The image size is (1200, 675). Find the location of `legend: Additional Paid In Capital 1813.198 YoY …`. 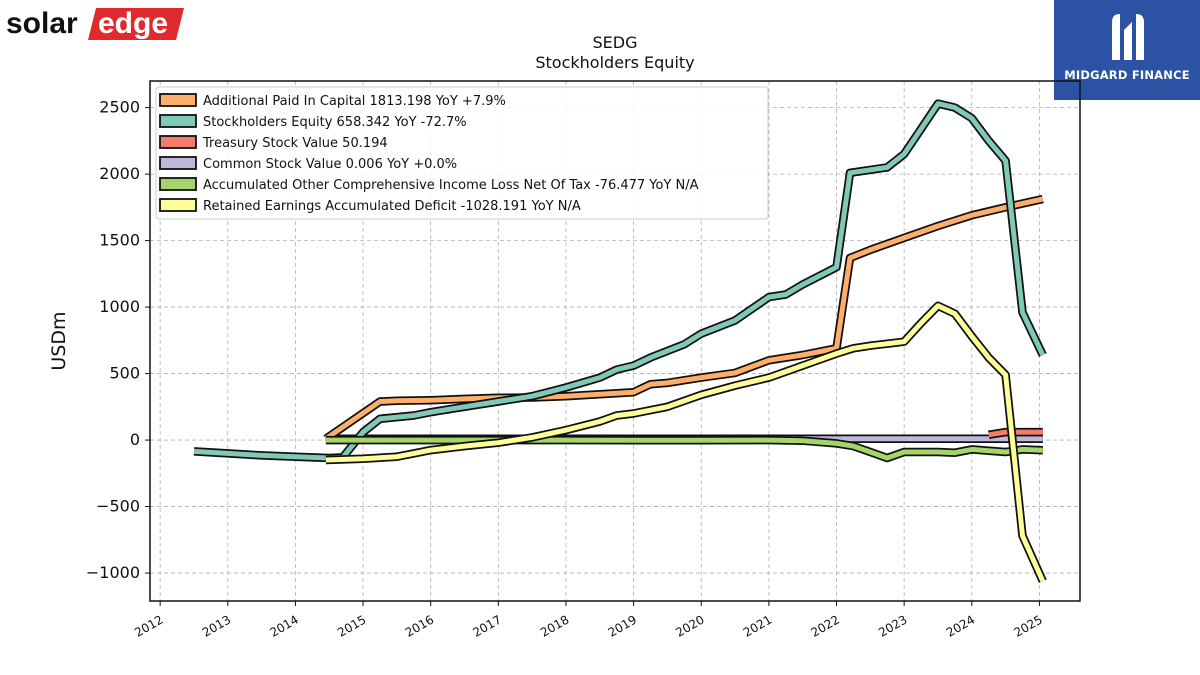

legend: Additional Paid In Capital 1813.198 YoY … is located at coordinates (462, 153).